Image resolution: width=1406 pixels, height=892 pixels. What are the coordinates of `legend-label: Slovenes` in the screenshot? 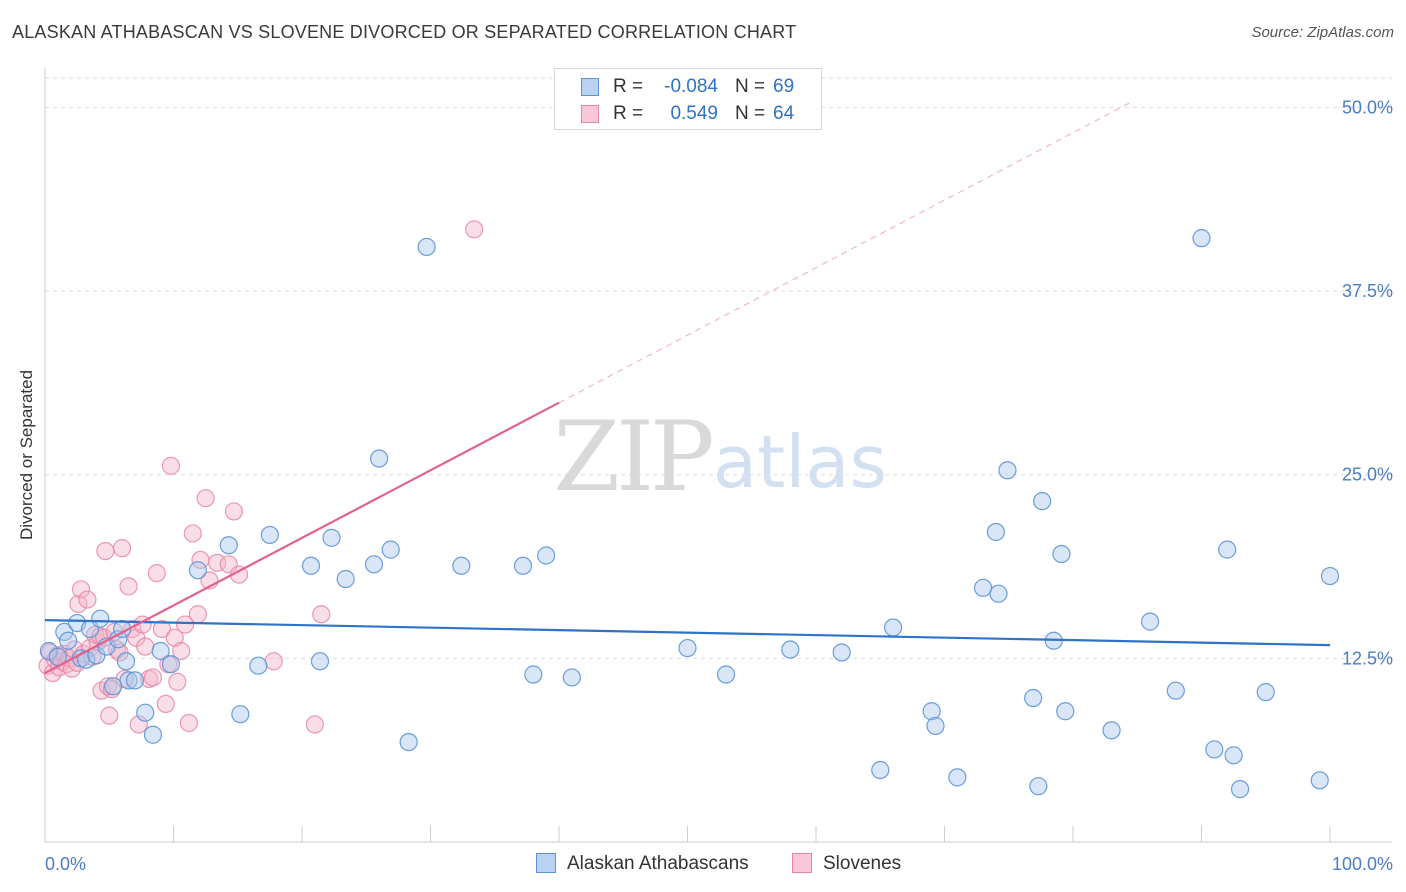 It's located at (862, 863).